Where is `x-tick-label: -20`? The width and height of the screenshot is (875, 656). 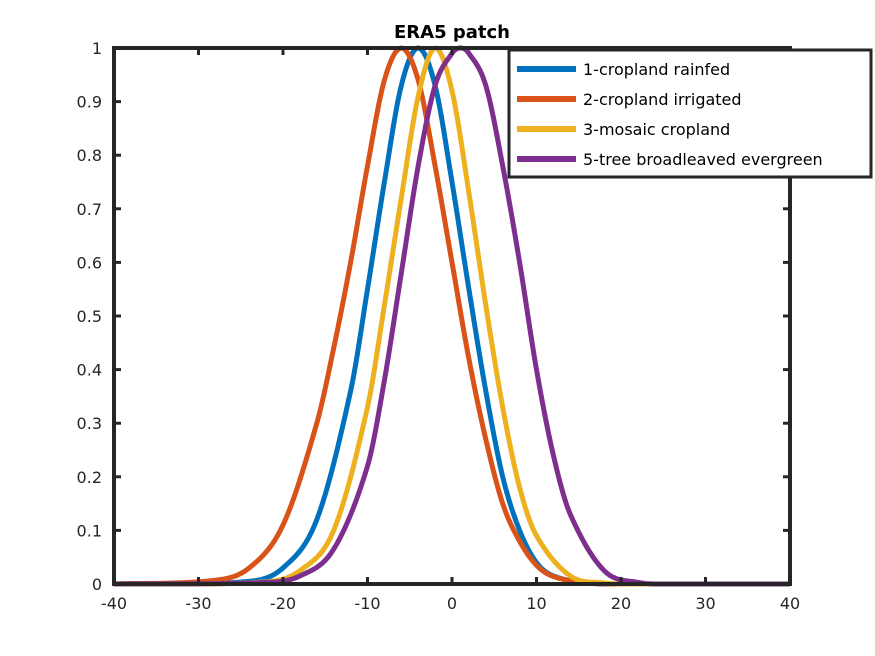
x-tick-label: -20 is located at coordinates (283, 603).